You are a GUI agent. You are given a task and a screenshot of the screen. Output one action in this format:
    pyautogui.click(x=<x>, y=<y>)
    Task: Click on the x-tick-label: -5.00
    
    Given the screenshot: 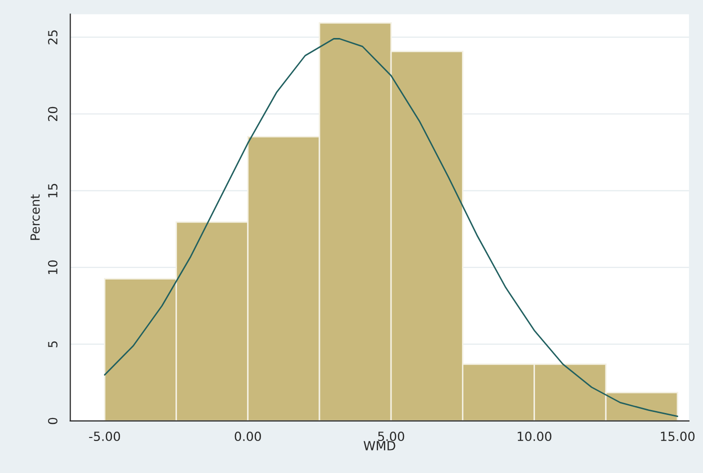 What is the action you would take?
    pyautogui.click(x=104, y=437)
    